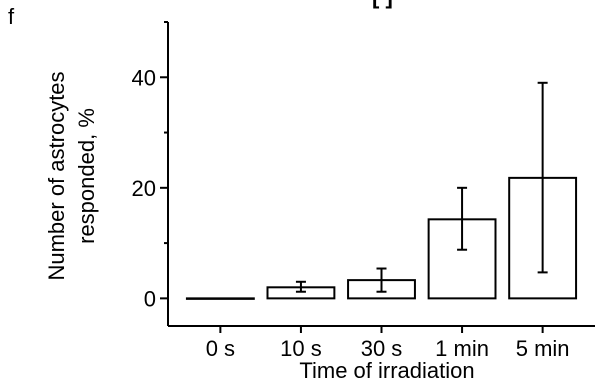  Describe the element at coordinates (543, 348) in the screenshot. I see `x-tick-label: 5 min` at that location.